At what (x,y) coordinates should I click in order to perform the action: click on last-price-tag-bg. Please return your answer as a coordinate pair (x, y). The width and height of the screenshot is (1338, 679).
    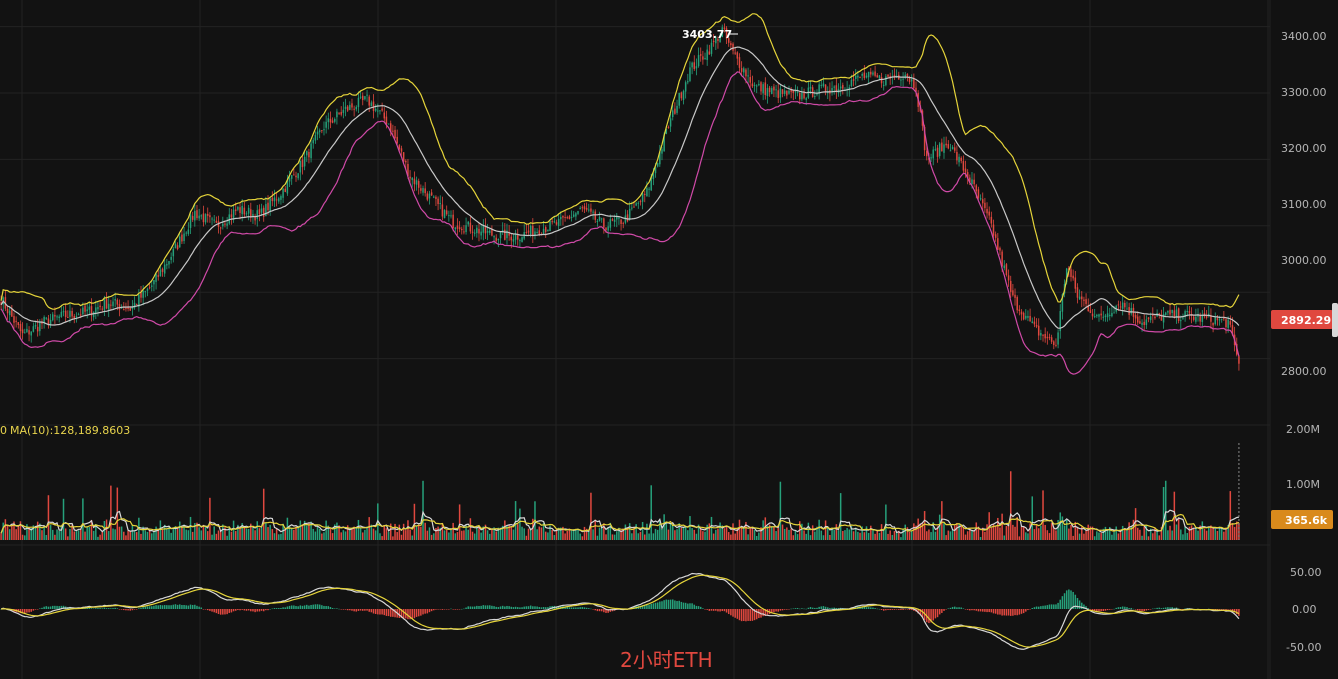
    Looking at the image, I should click on (1302, 319).